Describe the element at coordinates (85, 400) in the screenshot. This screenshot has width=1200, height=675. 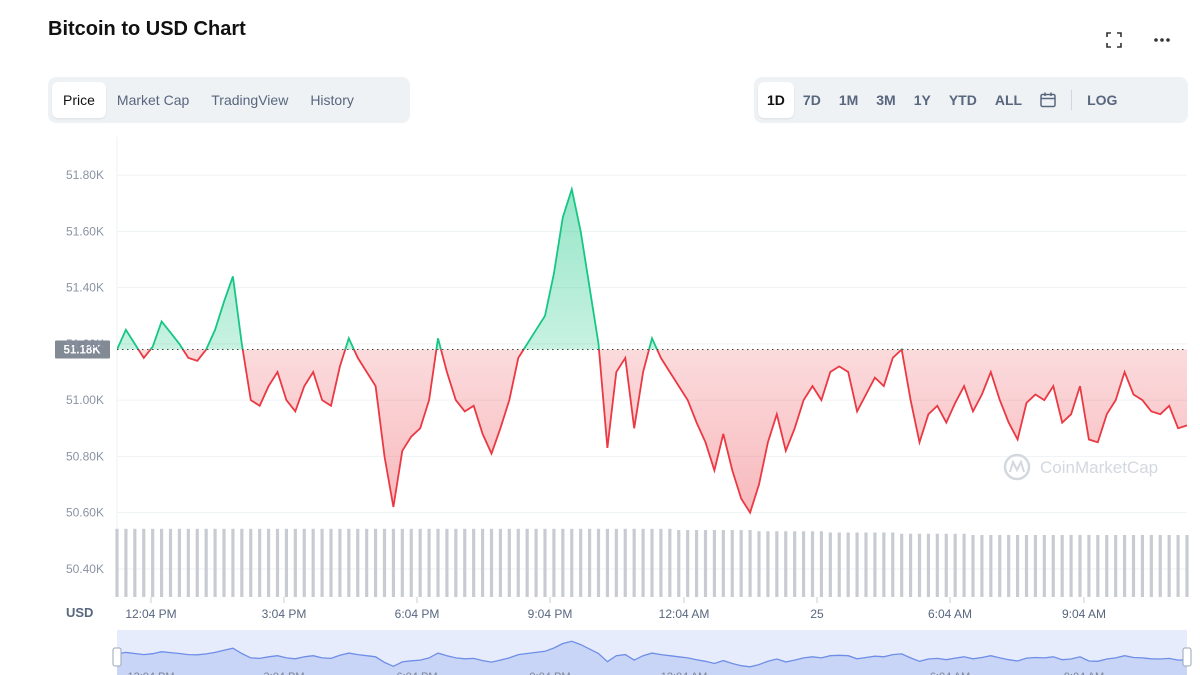
I see `y-tick-label: 51.00K` at that location.